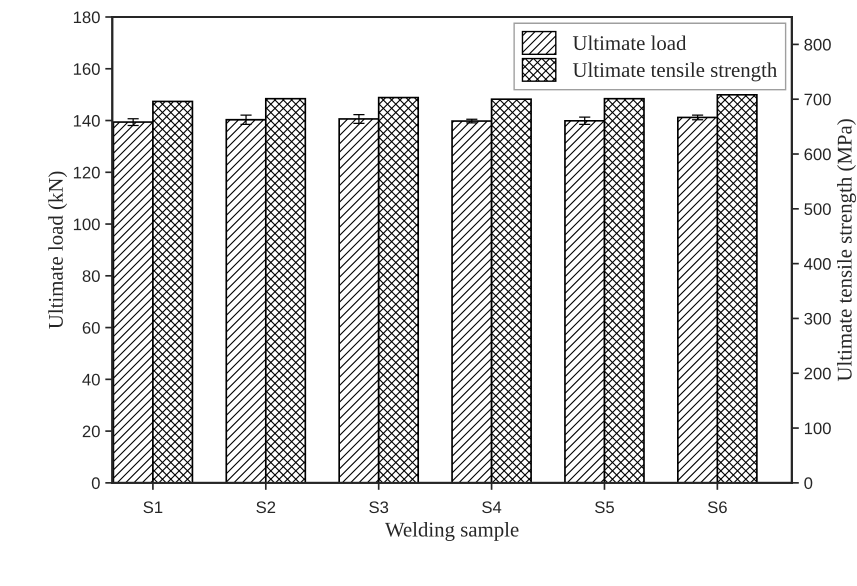 The width and height of the screenshot is (857, 586). What do you see at coordinates (629, 42) in the screenshot?
I see `legend-label: Ultimate load` at bounding box center [629, 42].